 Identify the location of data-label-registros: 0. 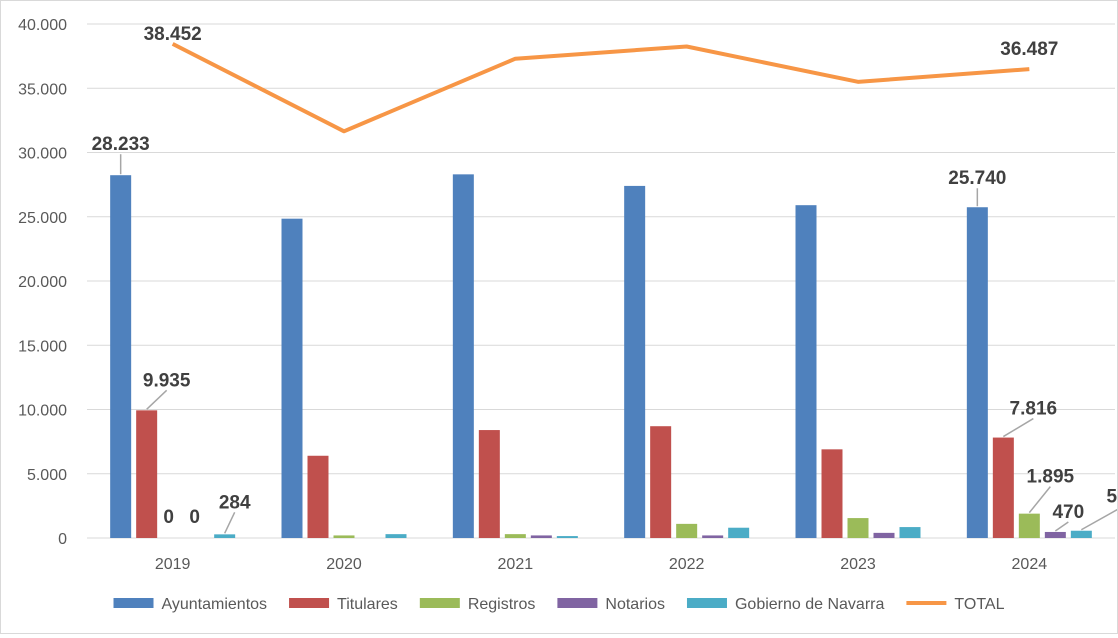
(168, 517).